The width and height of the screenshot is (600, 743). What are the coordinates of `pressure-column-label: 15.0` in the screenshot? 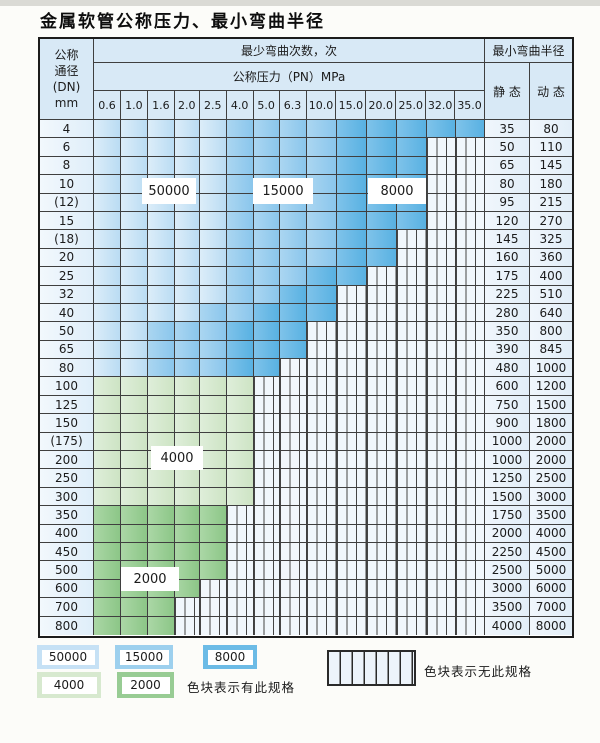 It's located at (351, 105).